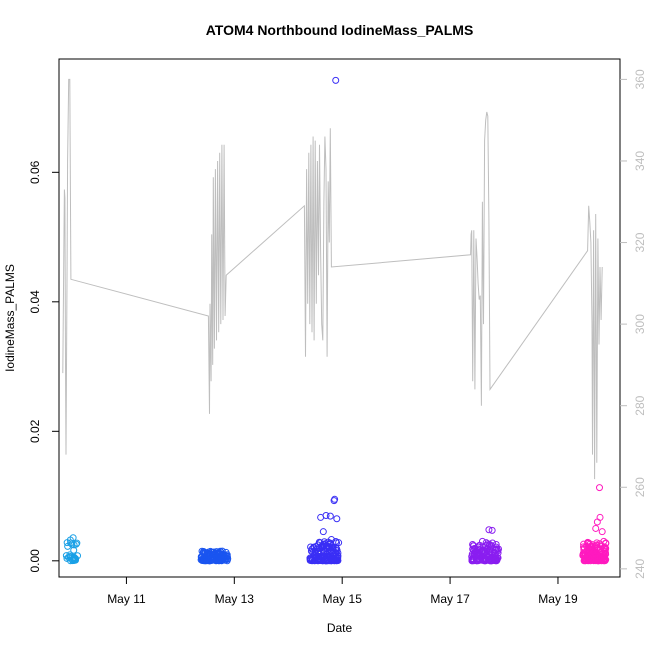  I want to click on x-tick-label: May 17, so click(450, 599).